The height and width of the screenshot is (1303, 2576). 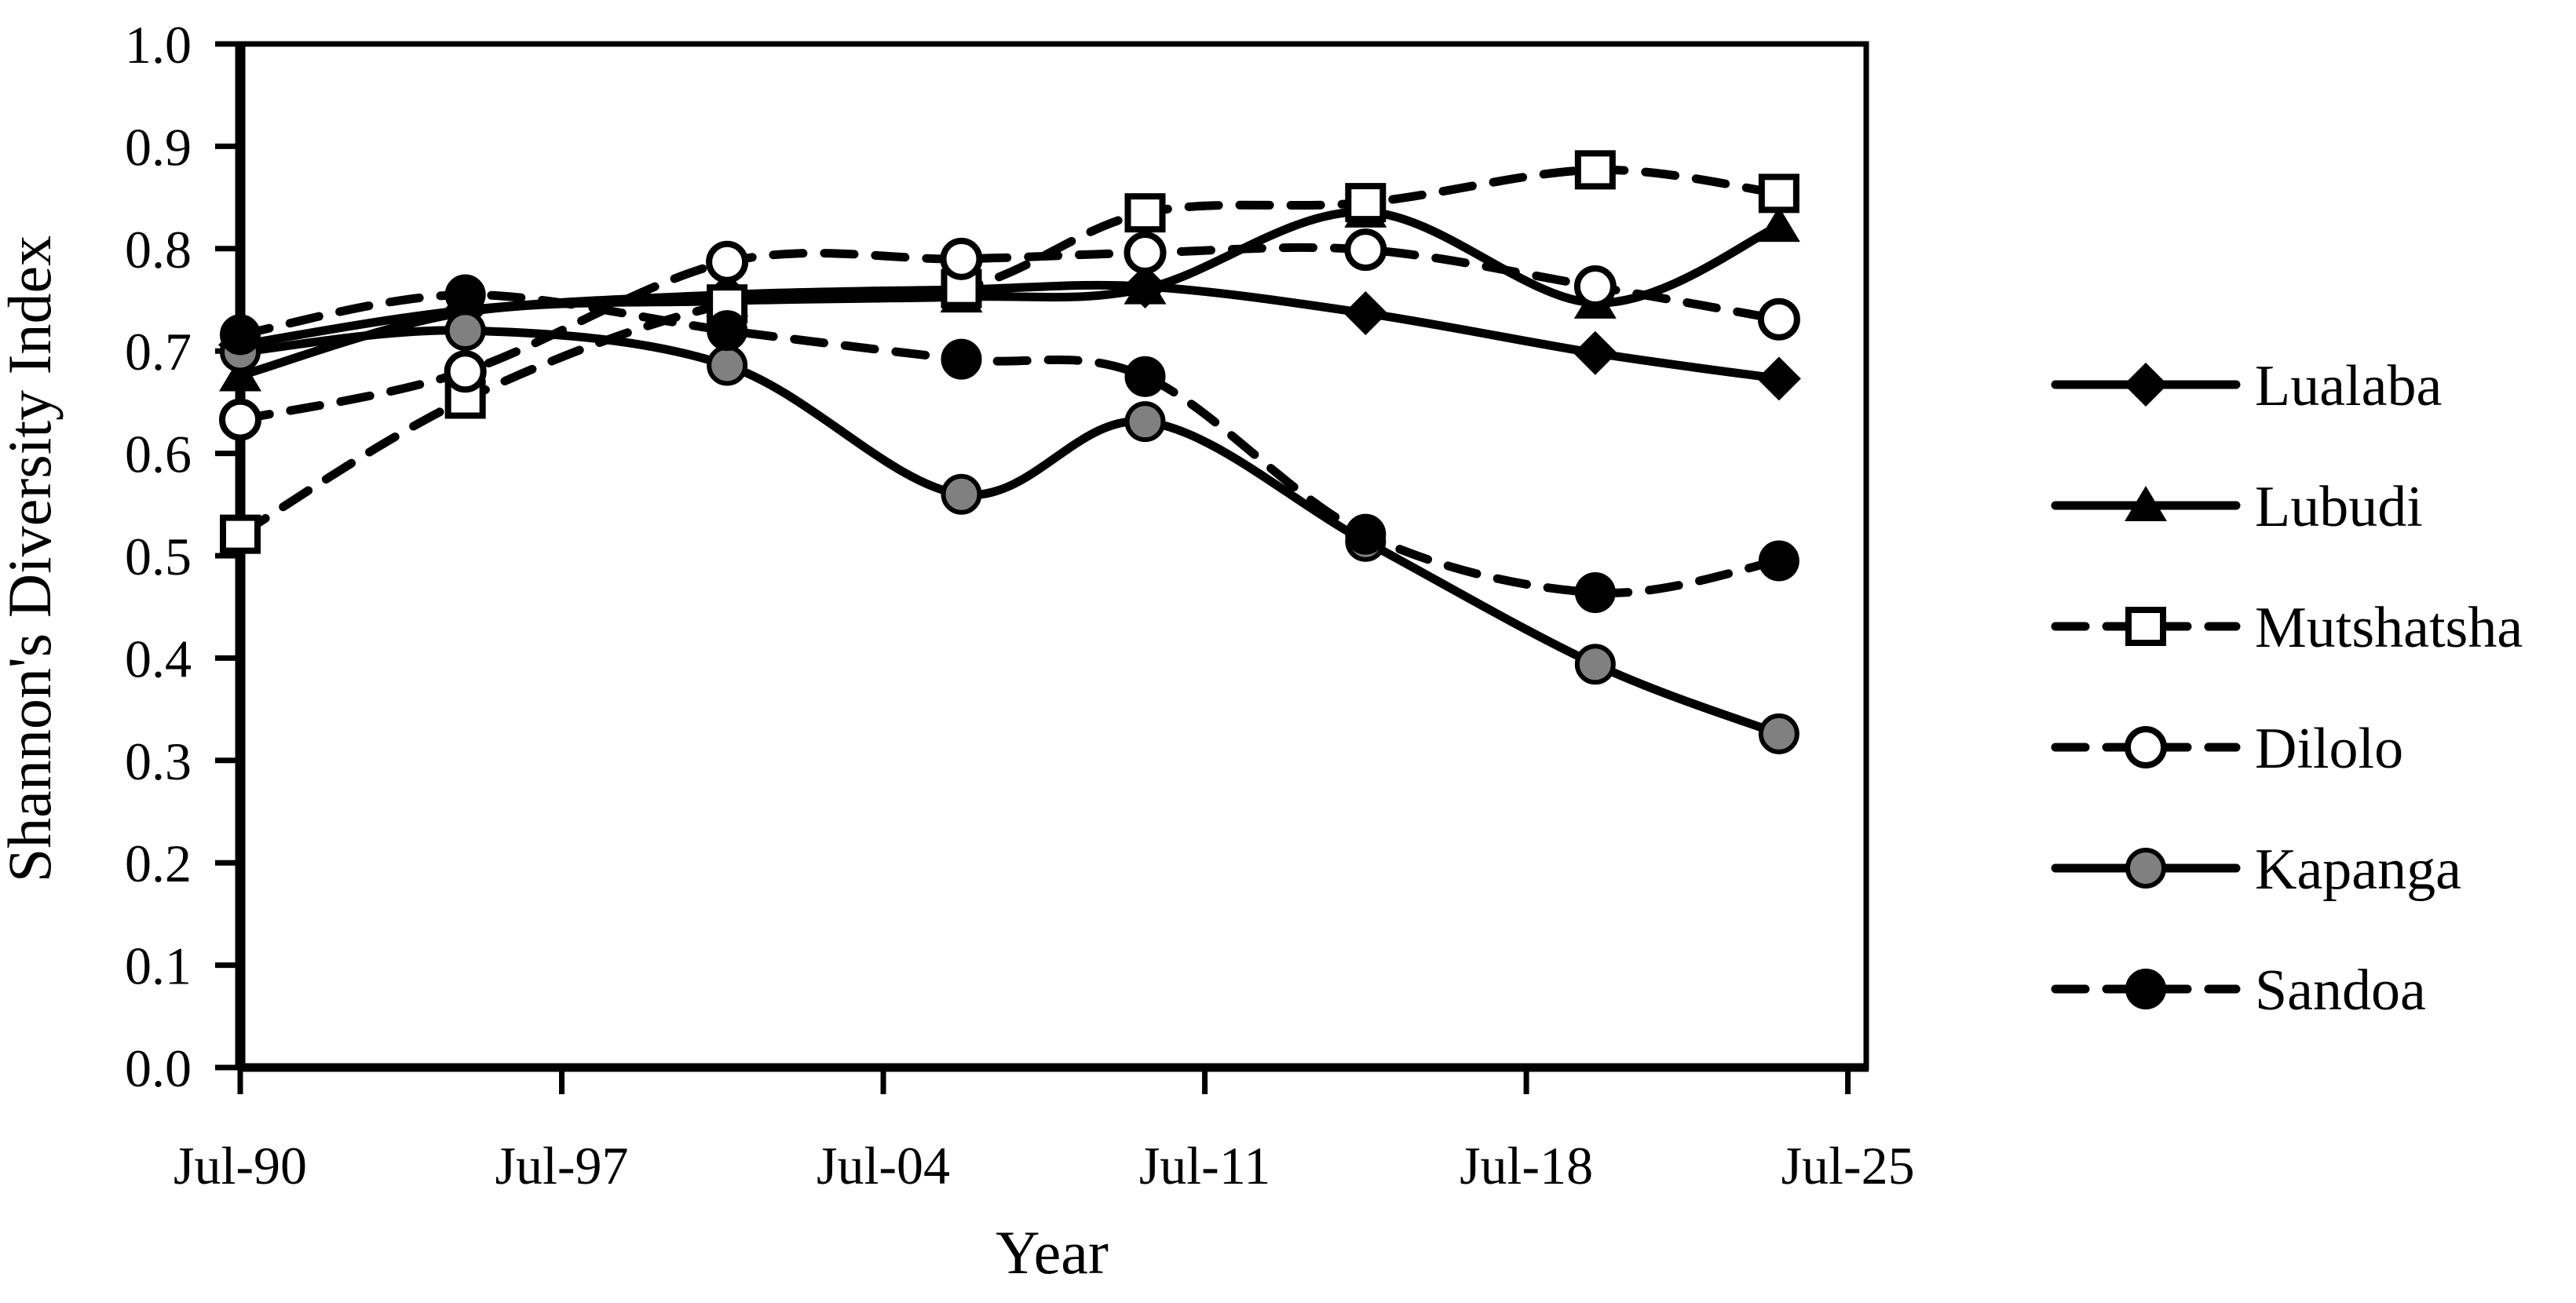 I want to click on legend-item-Lualaba: Lualaba, so click(x=2246, y=386).